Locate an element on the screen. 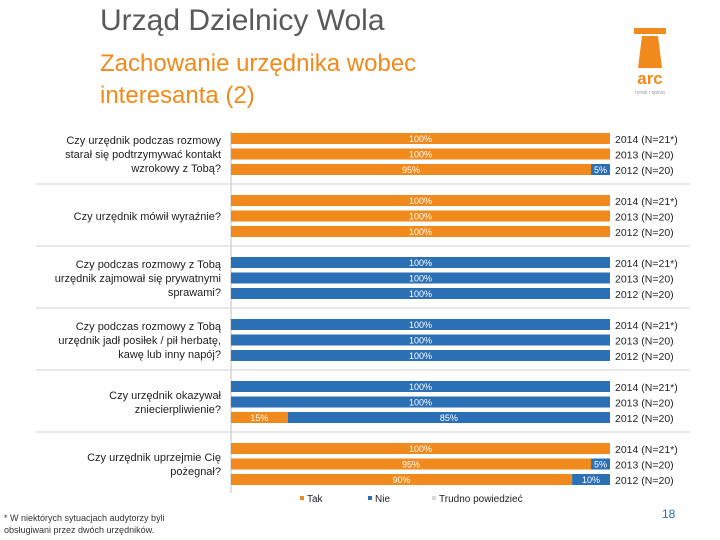 Image resolution: width=720 pixels, height=540 pixels. legend-label: Trudno powiedzieć is located at coordinates (481, 499).